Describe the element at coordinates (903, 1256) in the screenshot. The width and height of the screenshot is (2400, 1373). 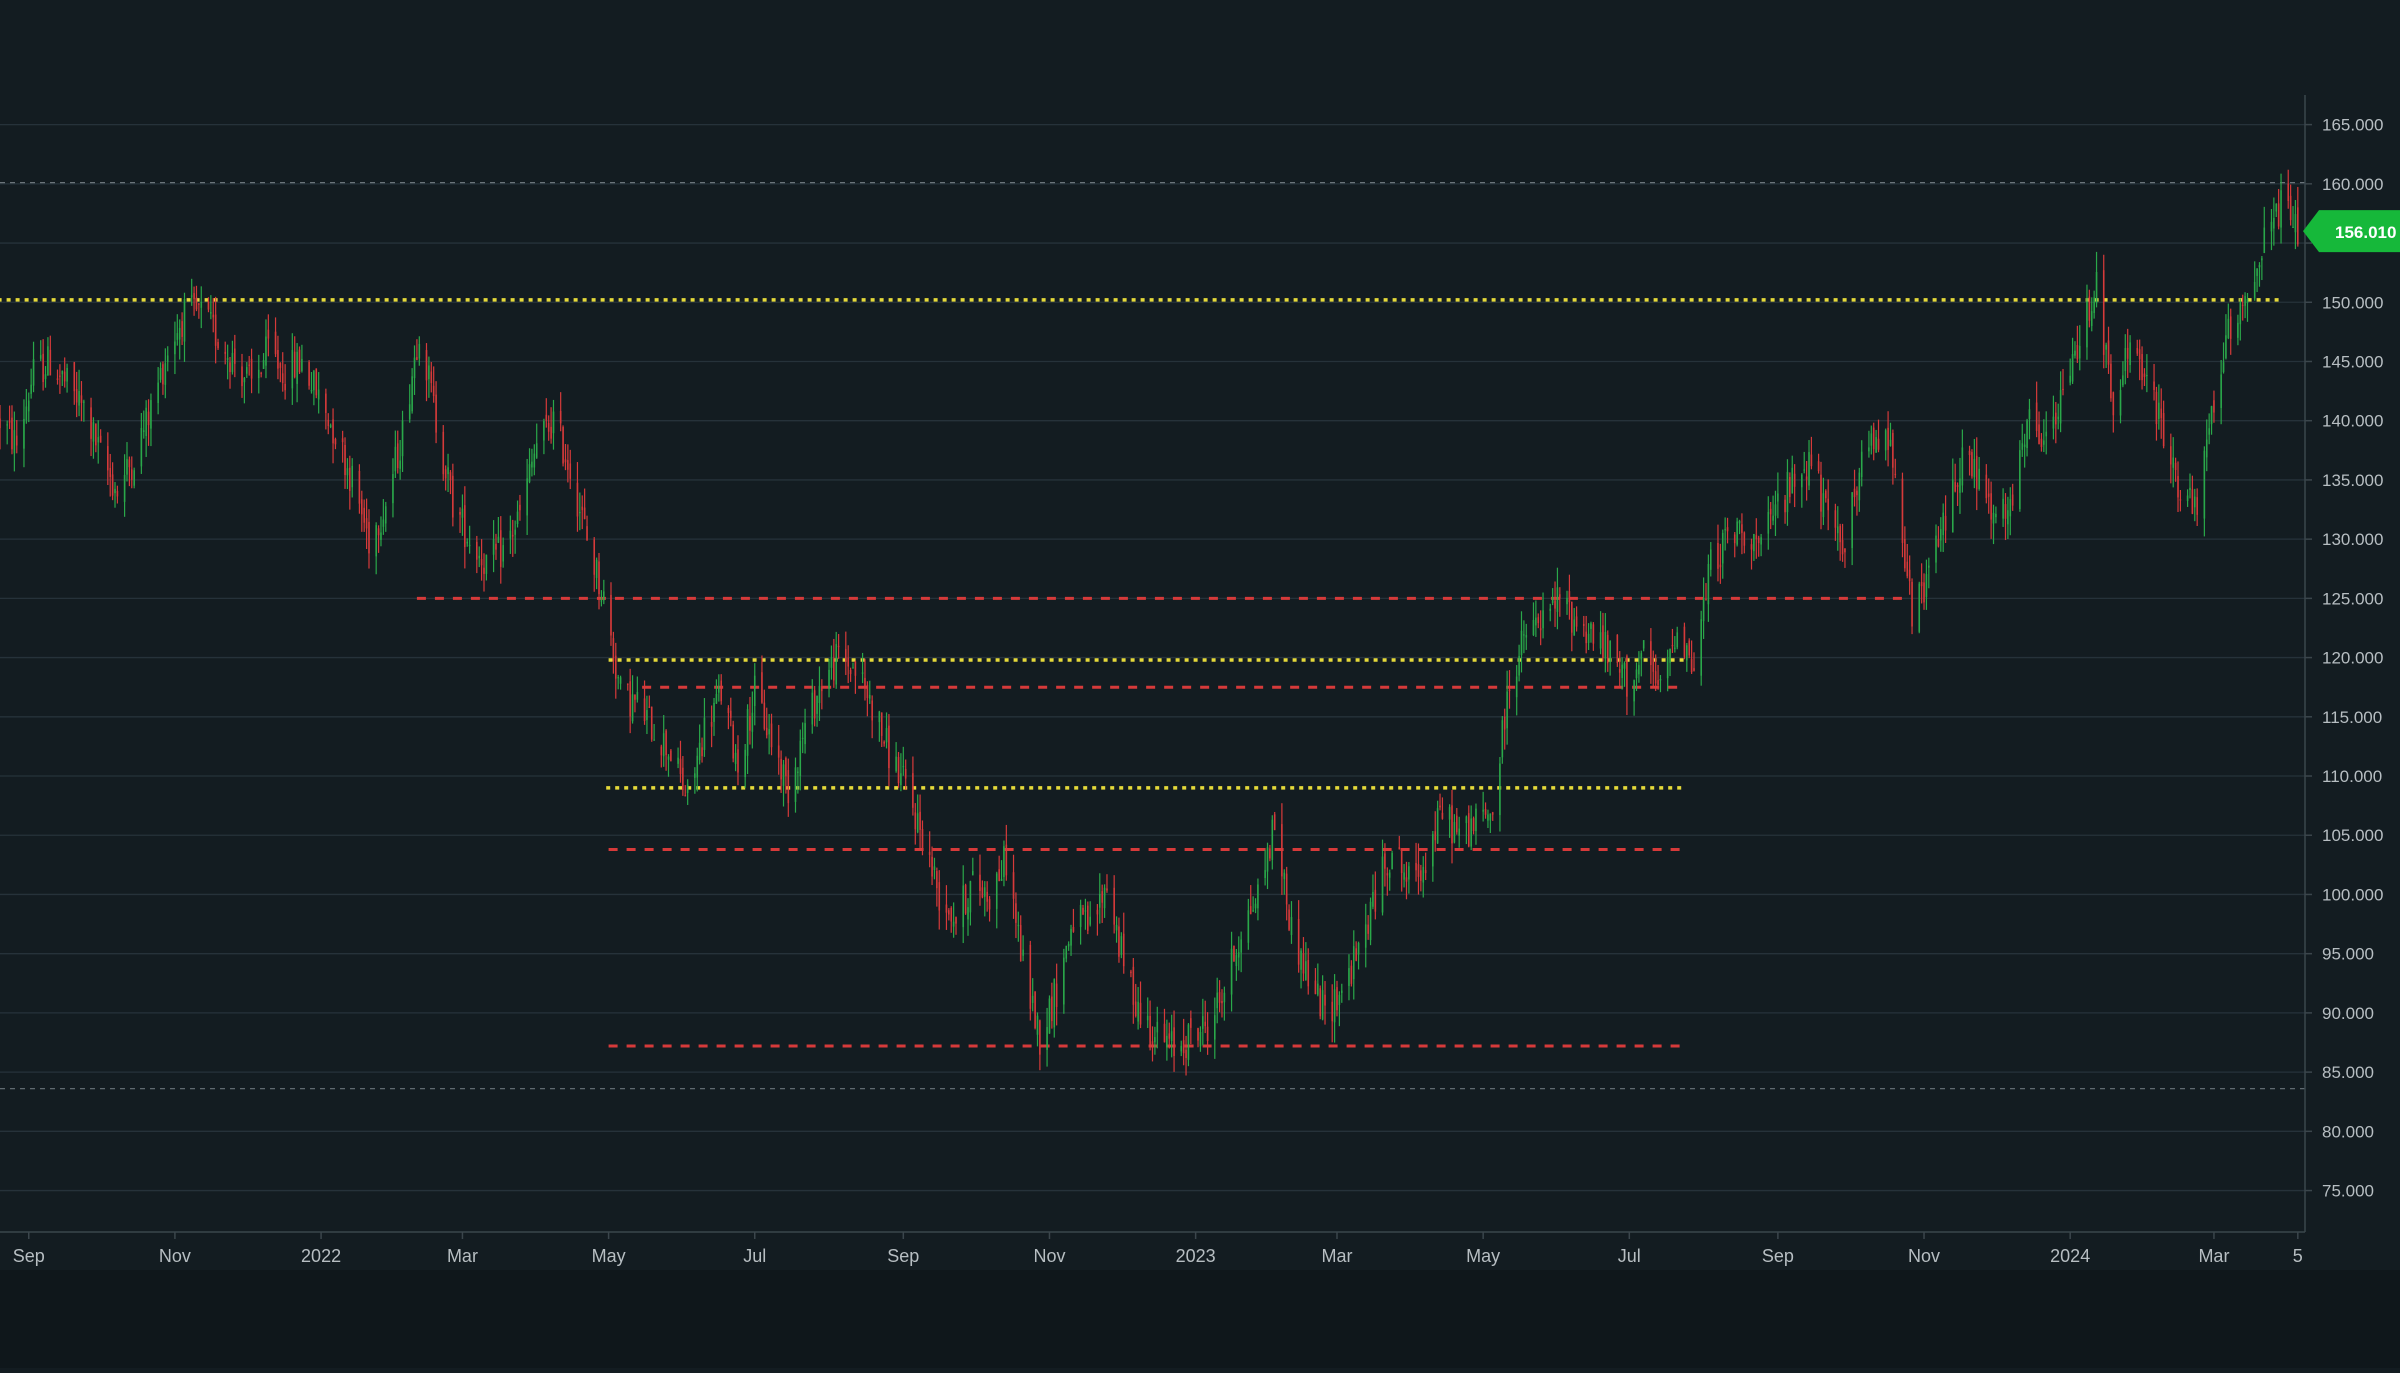
I see `x-tick-label-6: Sep` at that location.